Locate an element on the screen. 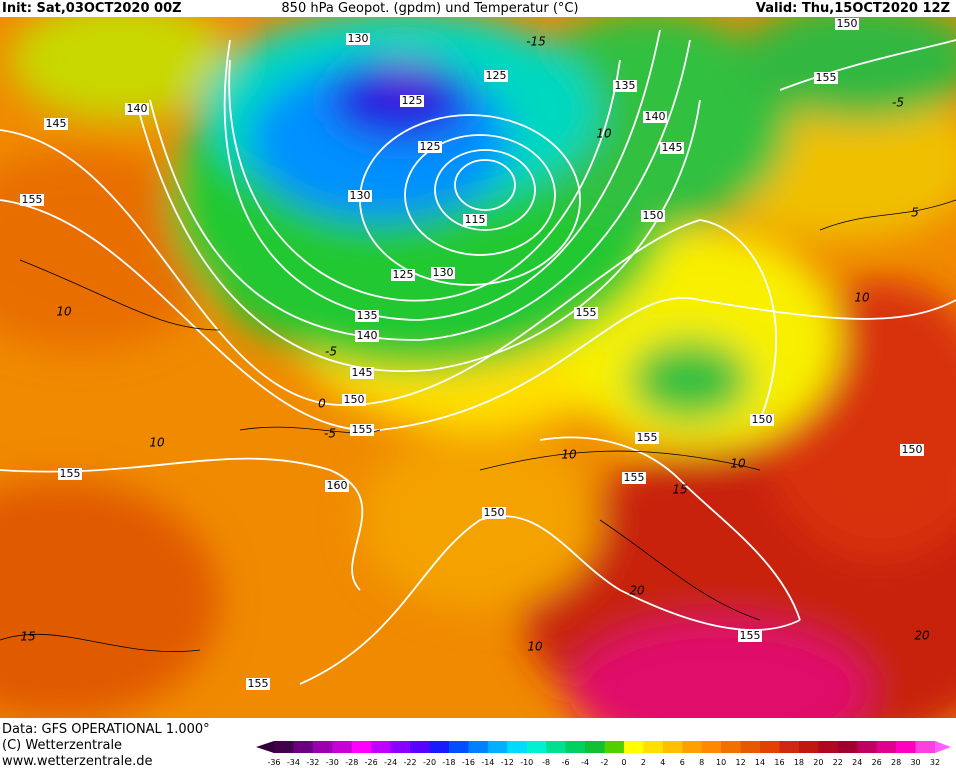 The width and height of the screenshot is (956, 768). init-time: Init: Sat,03OCT2020 00Z is located at coordinates (92, 8).